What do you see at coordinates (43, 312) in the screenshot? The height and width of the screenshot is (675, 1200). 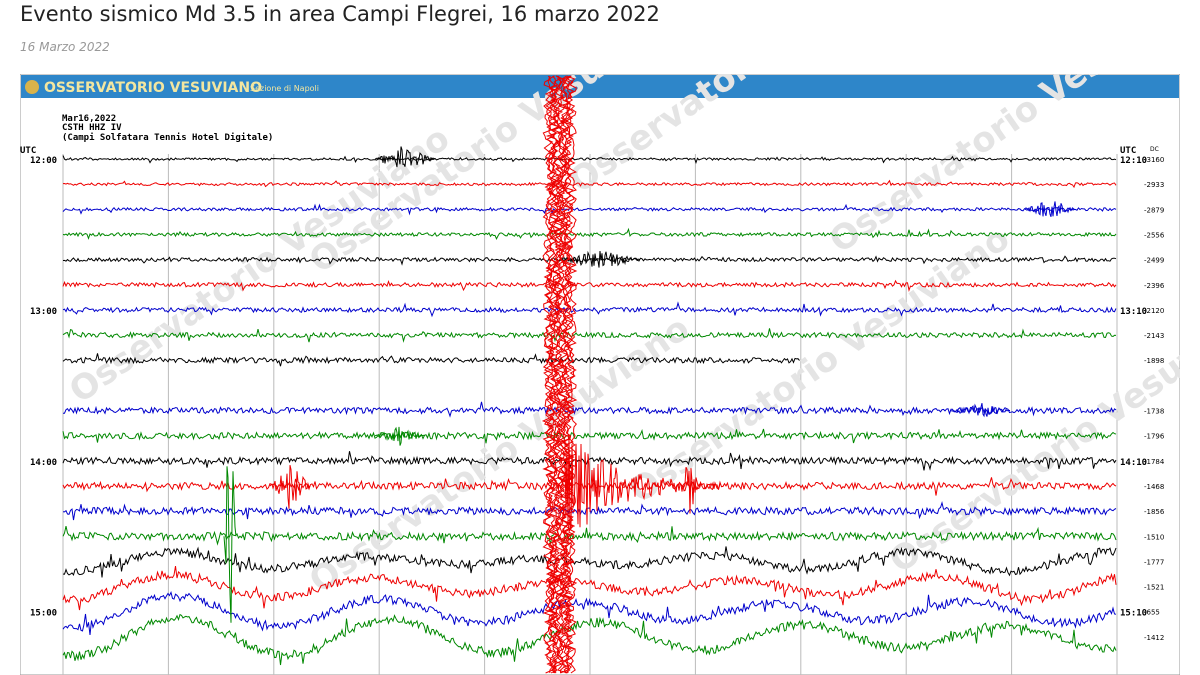 I see `time-label: 13:00` at bounding box center [43, 312].